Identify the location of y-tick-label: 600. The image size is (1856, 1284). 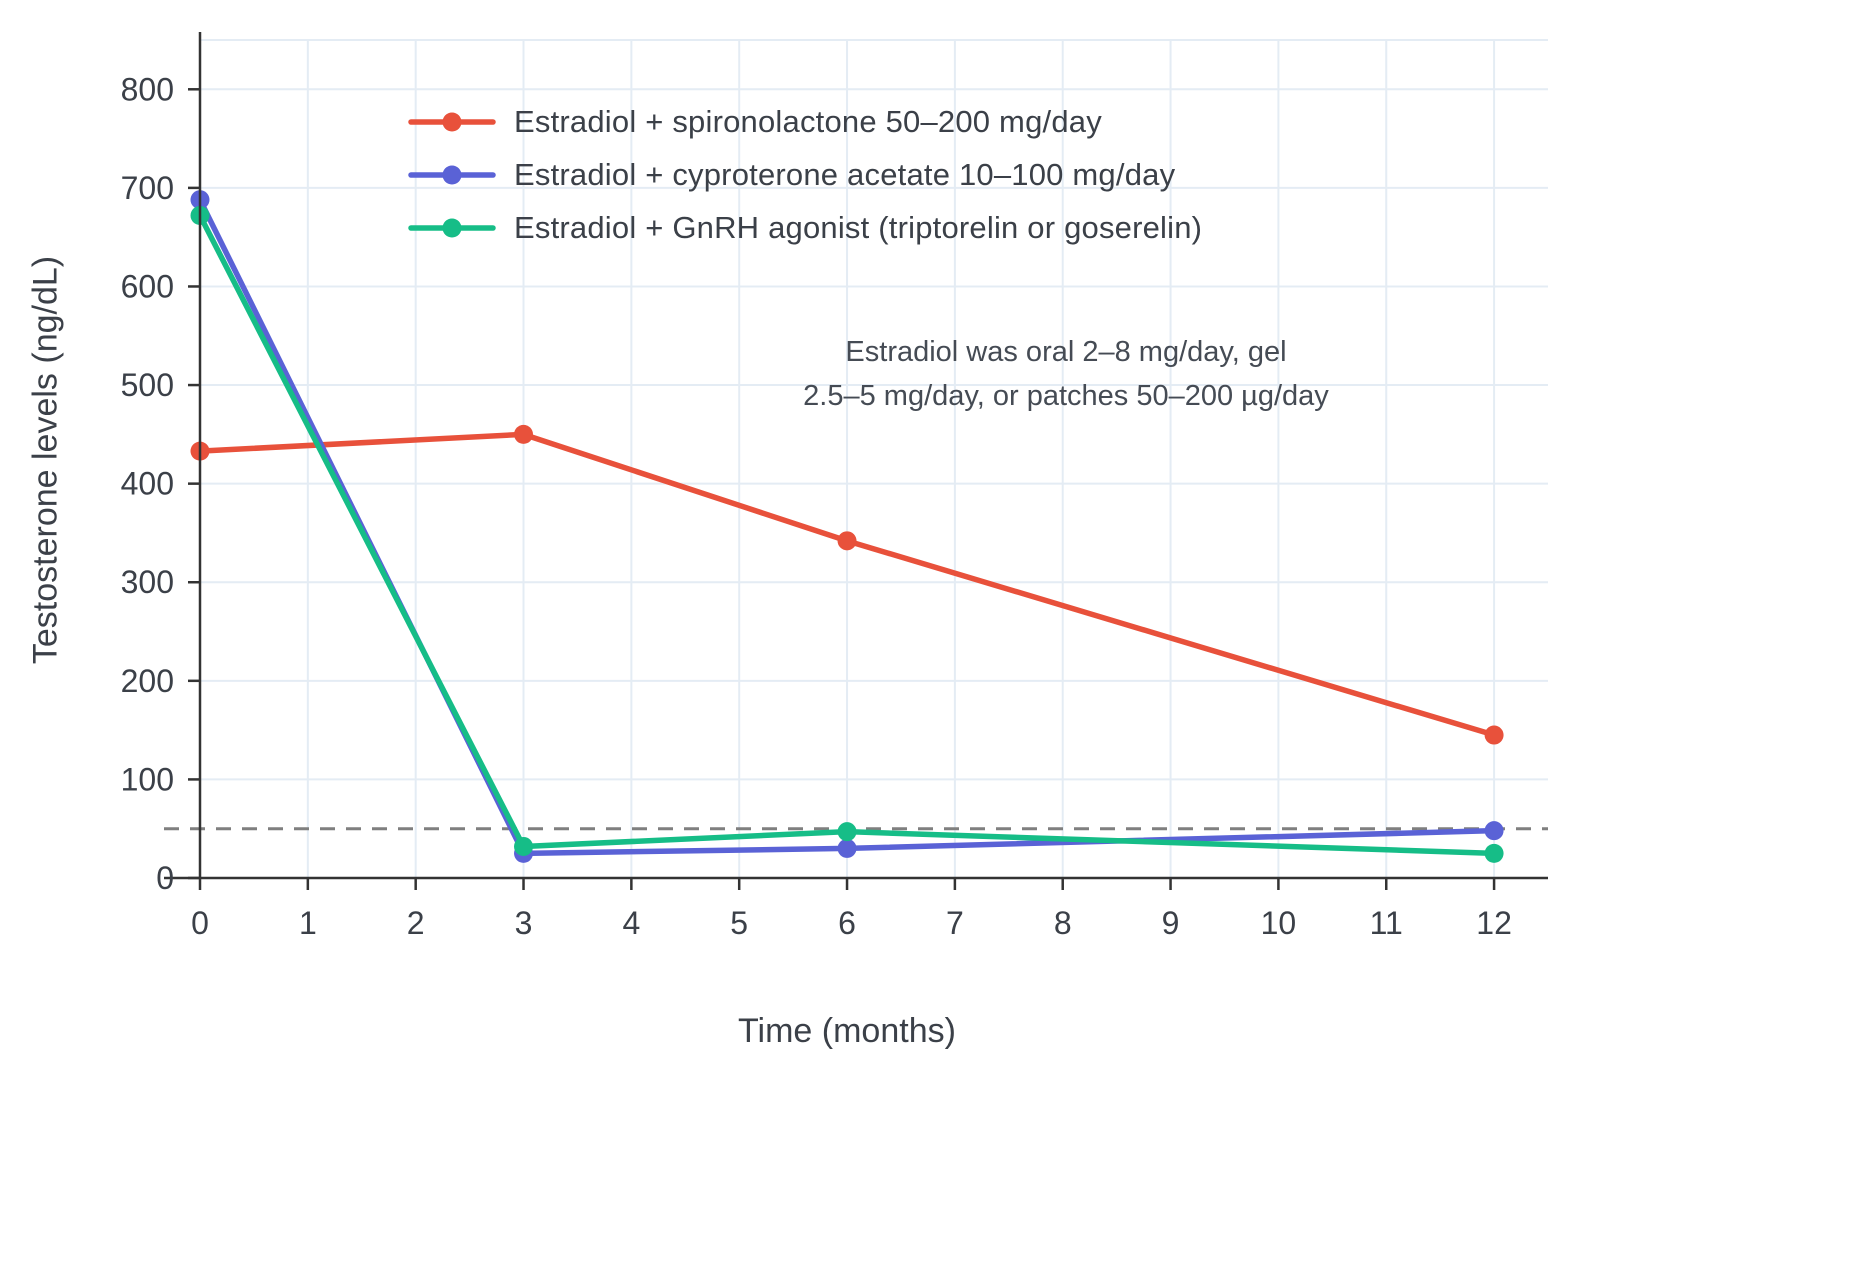
(147, 286).